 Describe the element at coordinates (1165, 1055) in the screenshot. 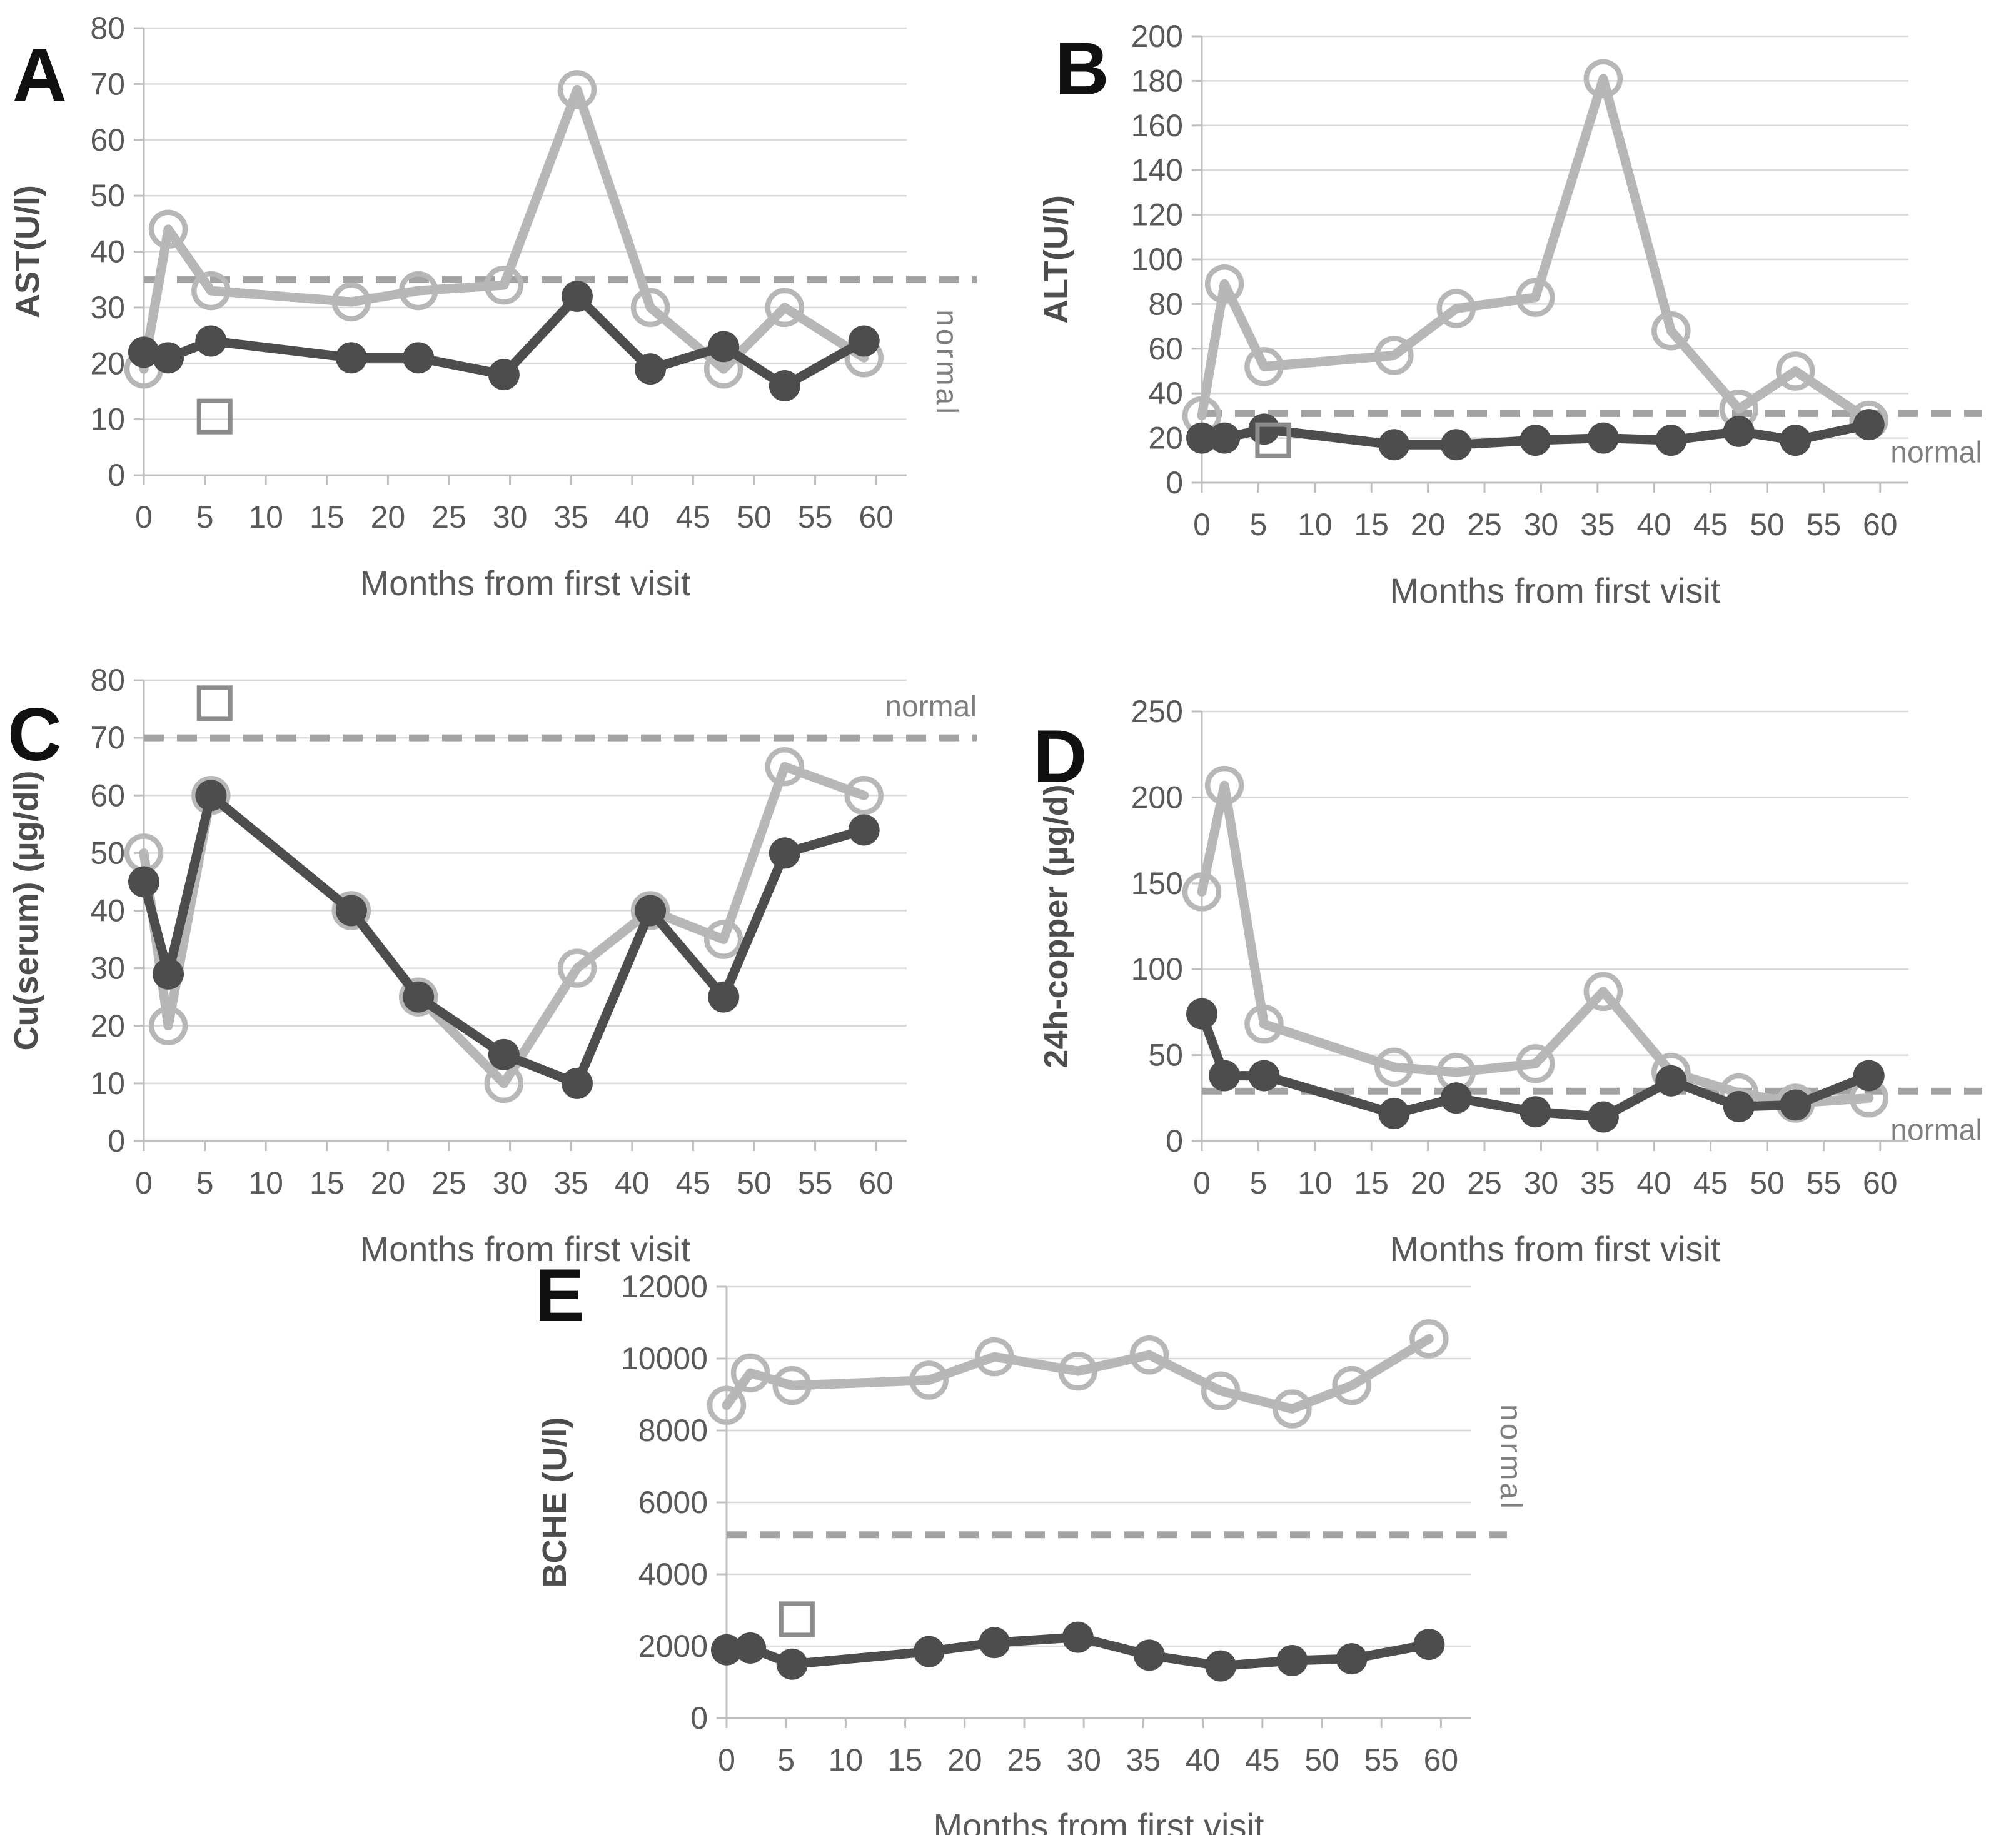

I see `y-tick-label: 50` at that location.